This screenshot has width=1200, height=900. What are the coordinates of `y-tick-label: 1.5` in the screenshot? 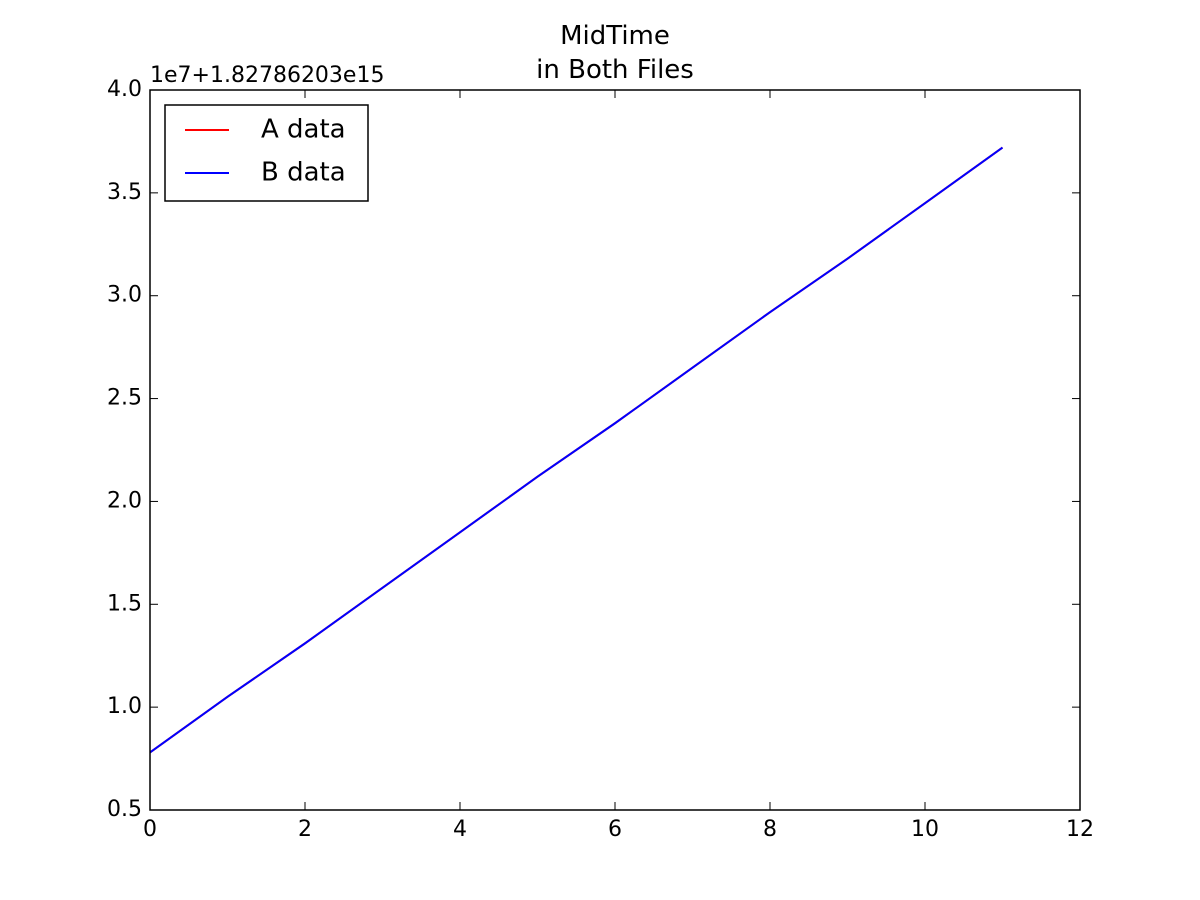 It's located at (124, 603).